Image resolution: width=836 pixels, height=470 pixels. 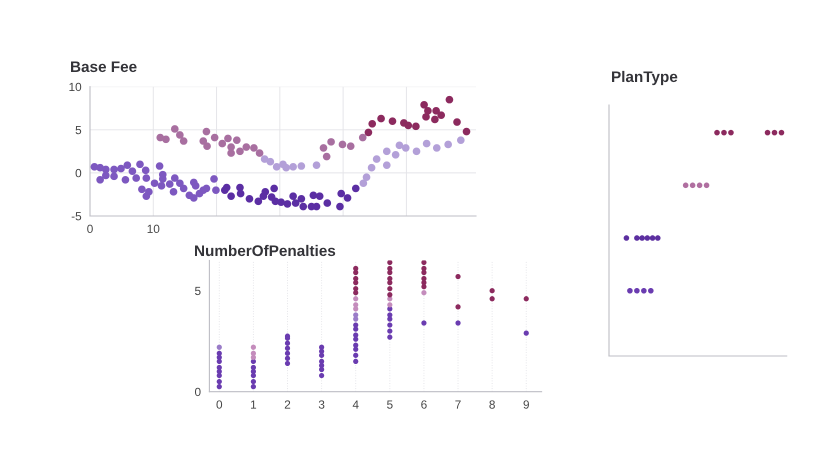 I want to click on chart-title: NumberOfPenalties, so click(x=265, y=250).